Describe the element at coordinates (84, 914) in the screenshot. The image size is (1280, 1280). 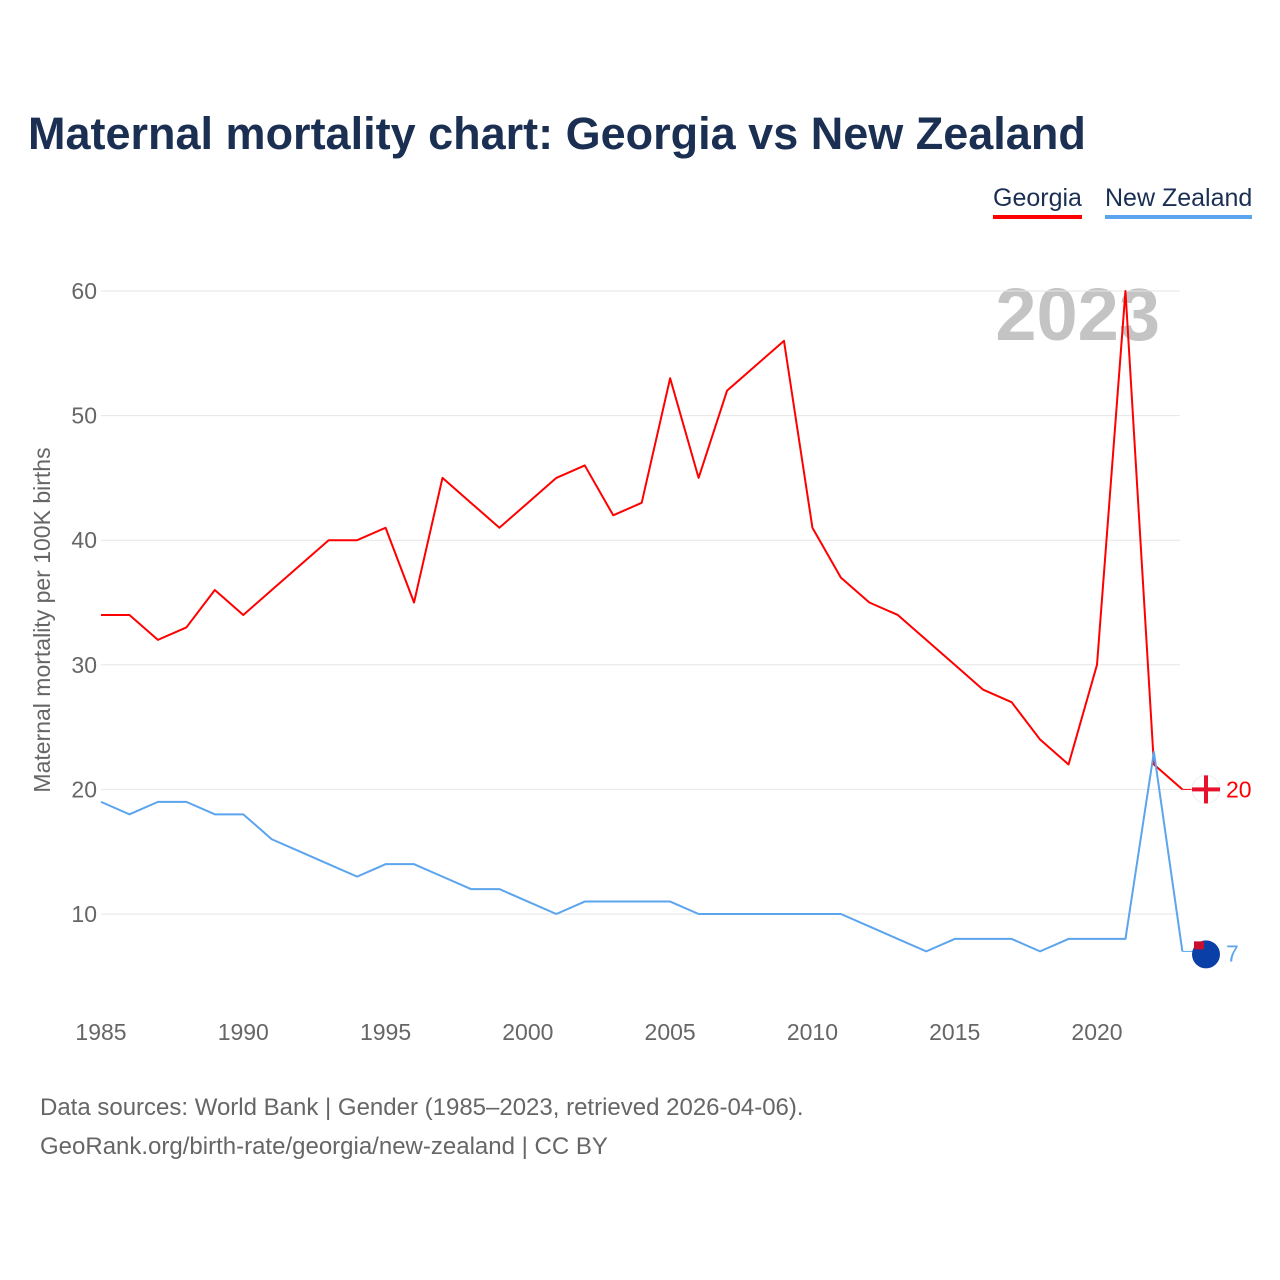
I see `y-tick-label: 10` at that location.